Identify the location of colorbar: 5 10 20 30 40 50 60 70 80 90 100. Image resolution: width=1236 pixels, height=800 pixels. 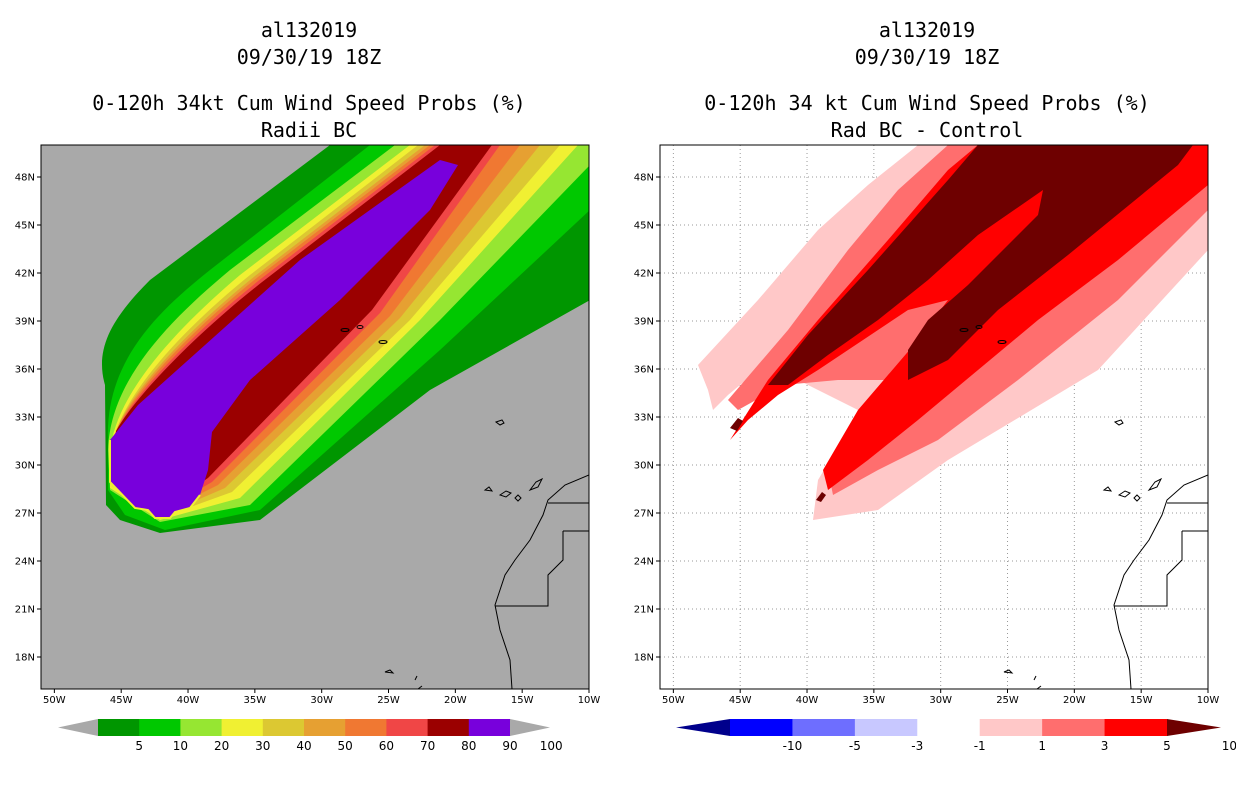
(310, 736).